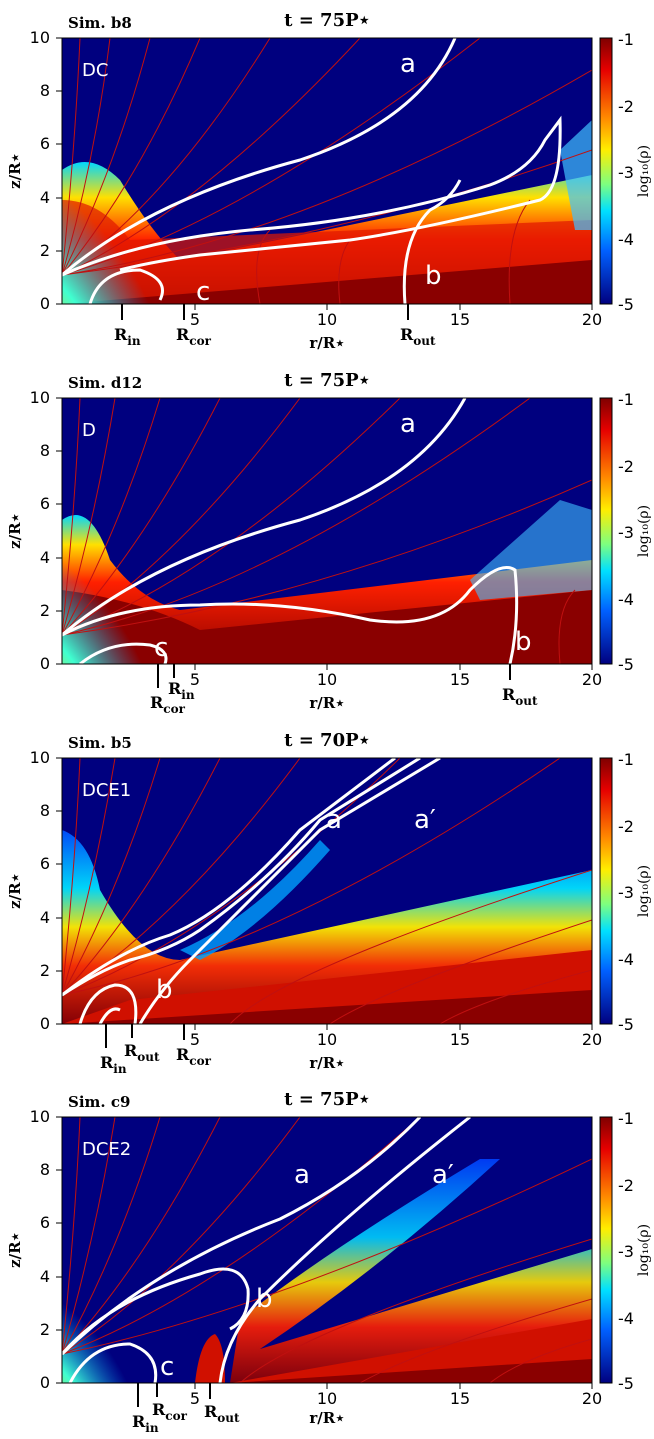 The image size is (654, 1439). Describe the element at coordinates (327, 740) in the screenshot. I see `time-label: t = 70P⋆` at that location.